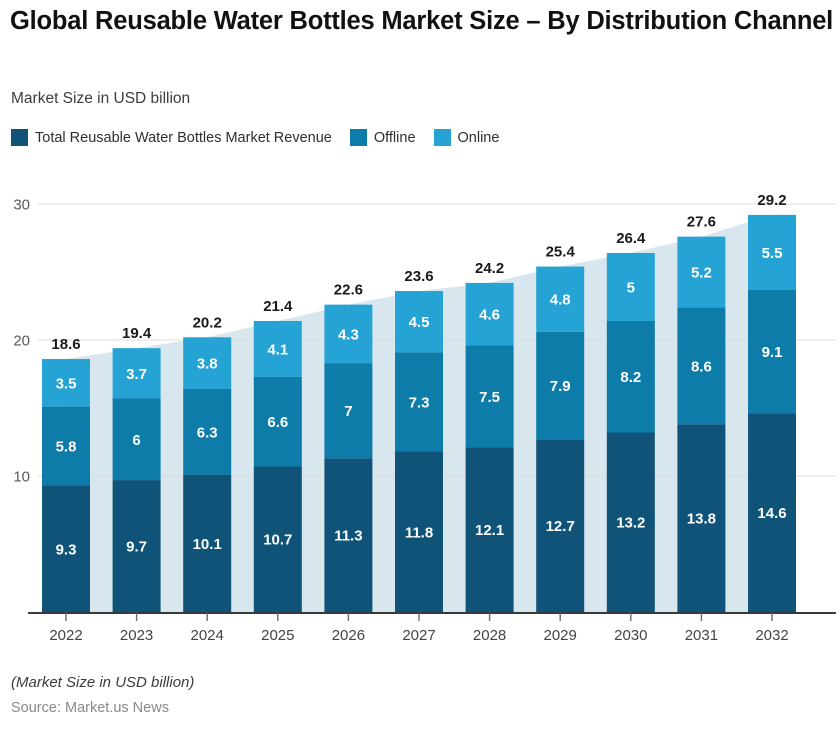 The image size is (840, 735). What do you see at coordinates (630, 635) in the screenshot?
I see `x-axis-tick-label: 2030` at bounding box center [630, 635].